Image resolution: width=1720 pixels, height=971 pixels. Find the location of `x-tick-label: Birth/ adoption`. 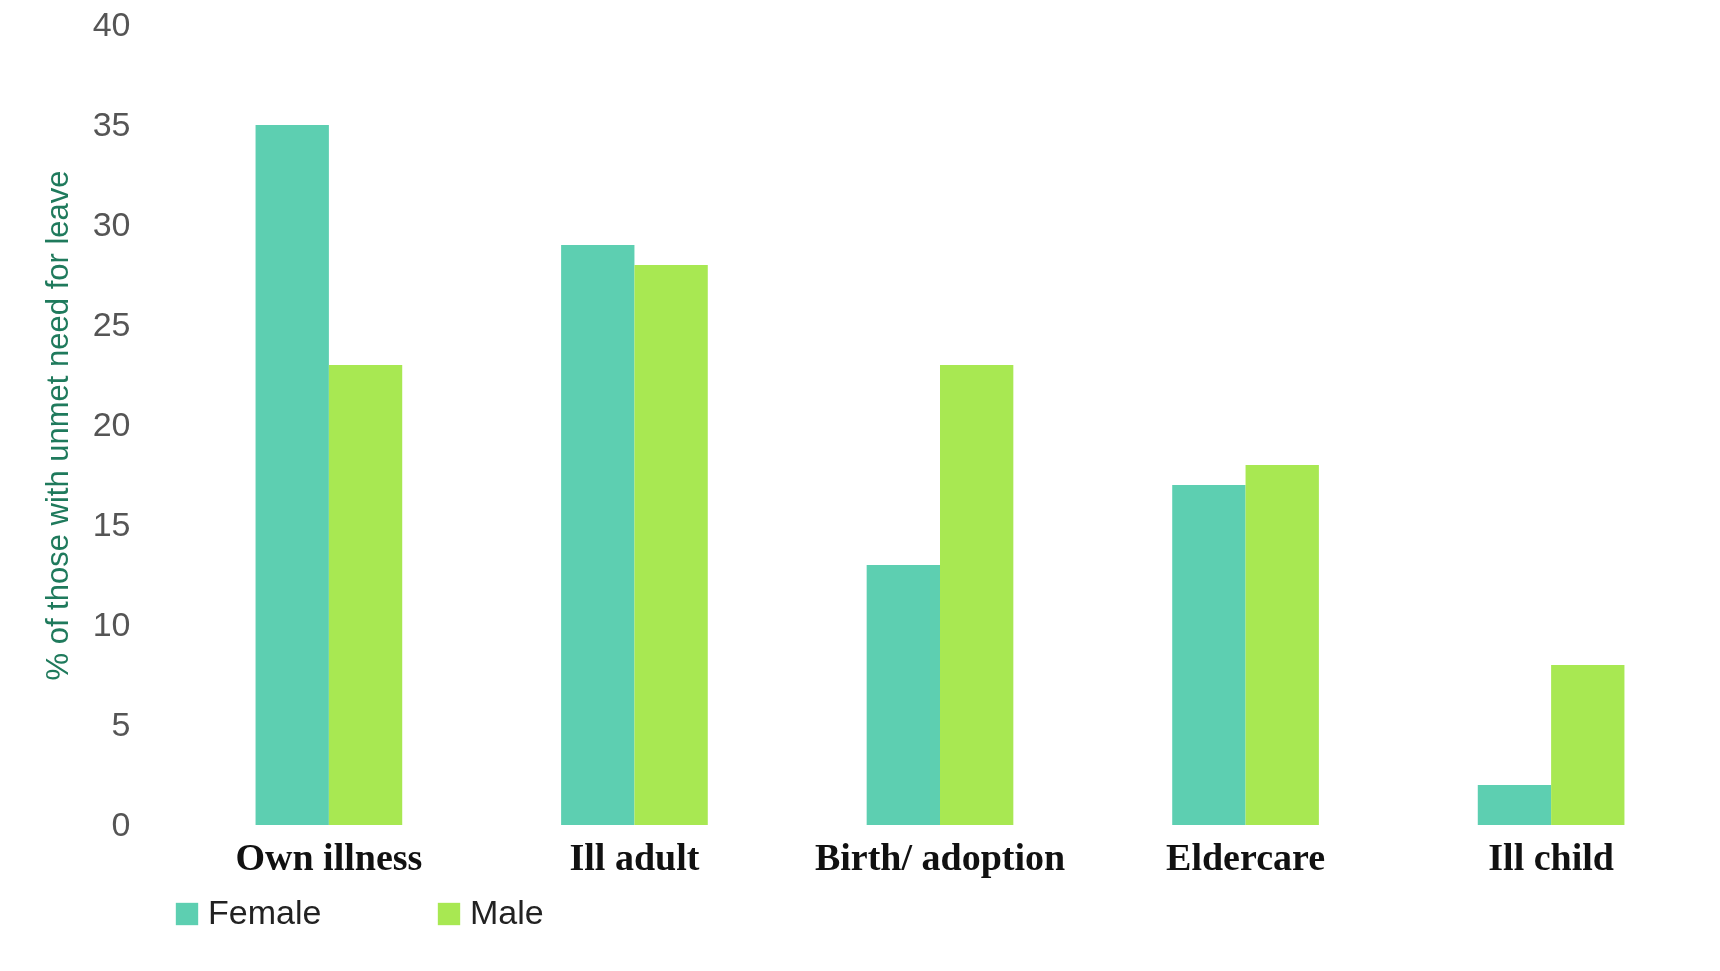

x-tick-label: Birth/ adoption is located at coordinates (940, 856).